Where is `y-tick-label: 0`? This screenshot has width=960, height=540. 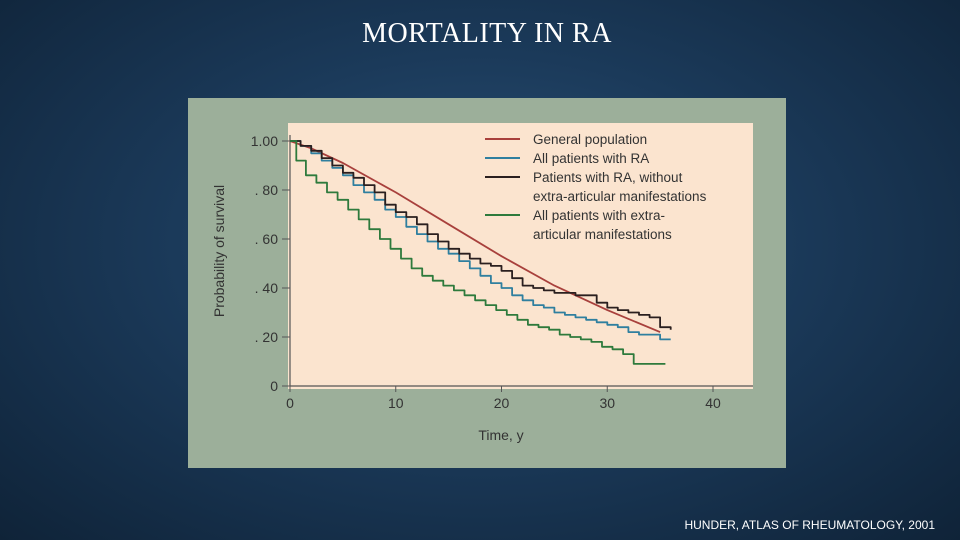 y-tick-label: 0 is located at coordinates (274, 386).